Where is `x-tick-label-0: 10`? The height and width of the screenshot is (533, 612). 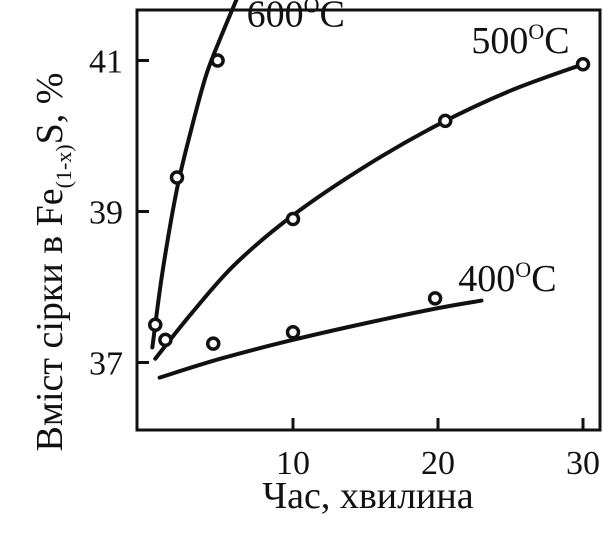 x-tick-label-0: 10 is located at coordinates (293, 463).